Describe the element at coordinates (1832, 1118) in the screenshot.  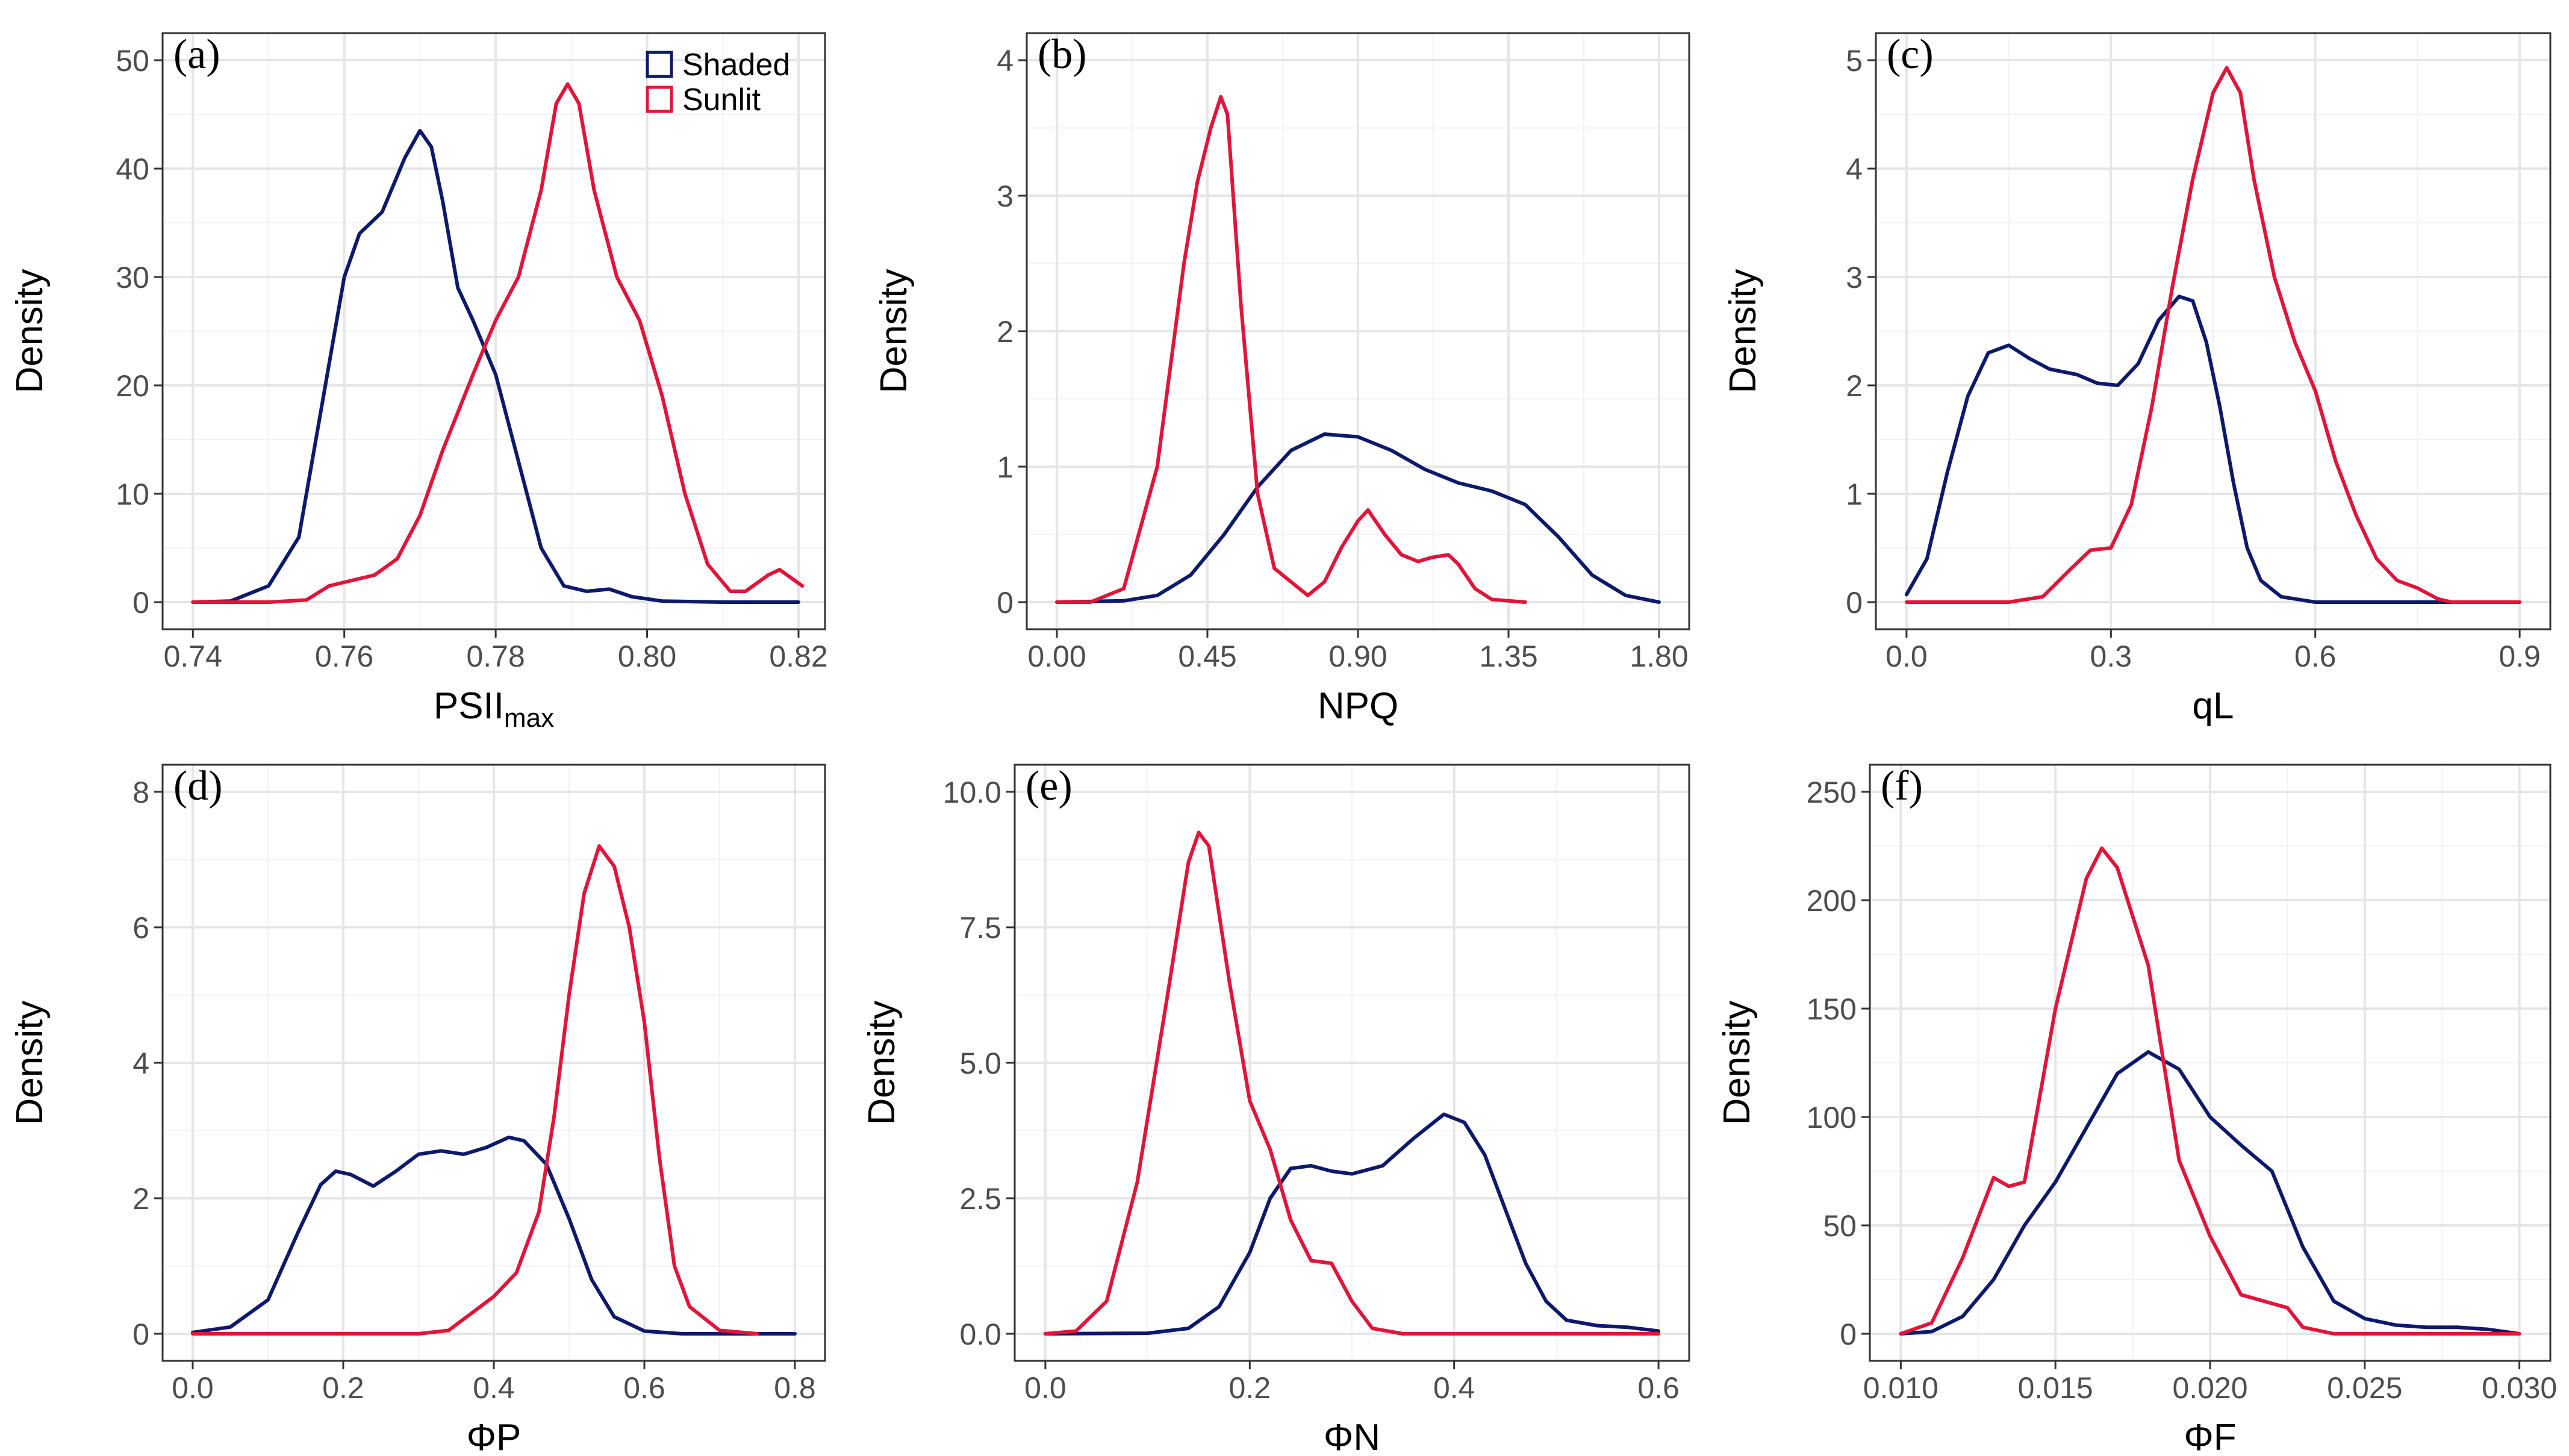
I see `y-tick-label: 100` at that location.